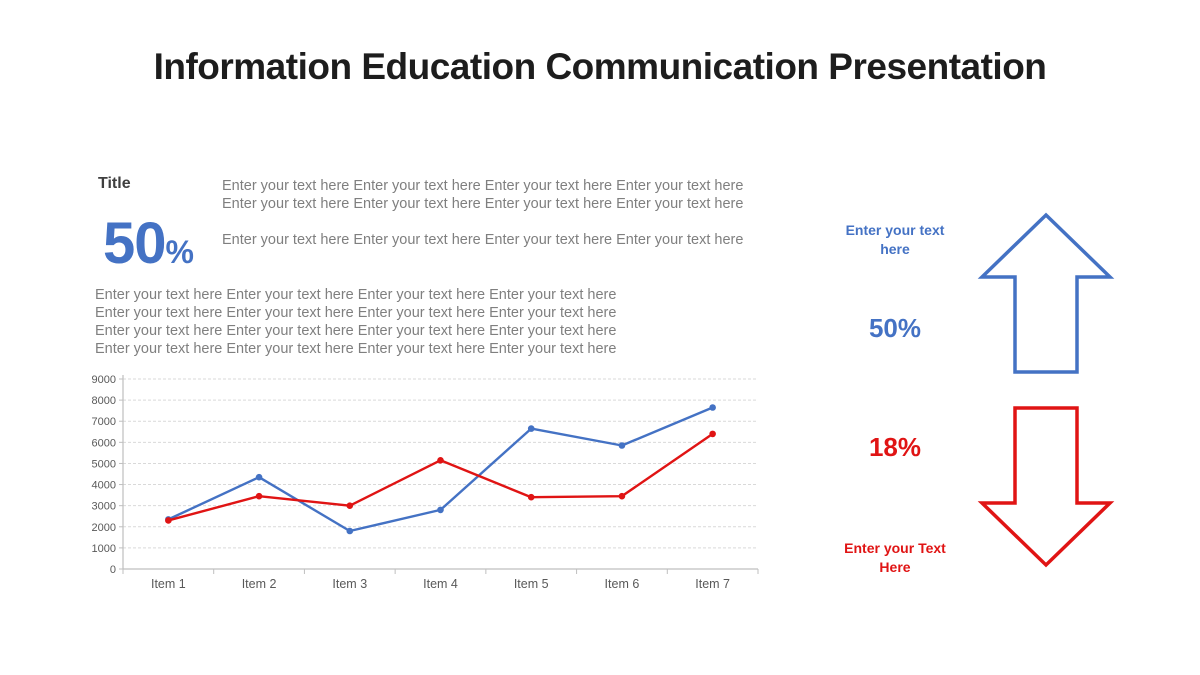  Describe the element at coordinates (895, 447) in the screenshot. I see `down-arrow-value: 18%` at that location.